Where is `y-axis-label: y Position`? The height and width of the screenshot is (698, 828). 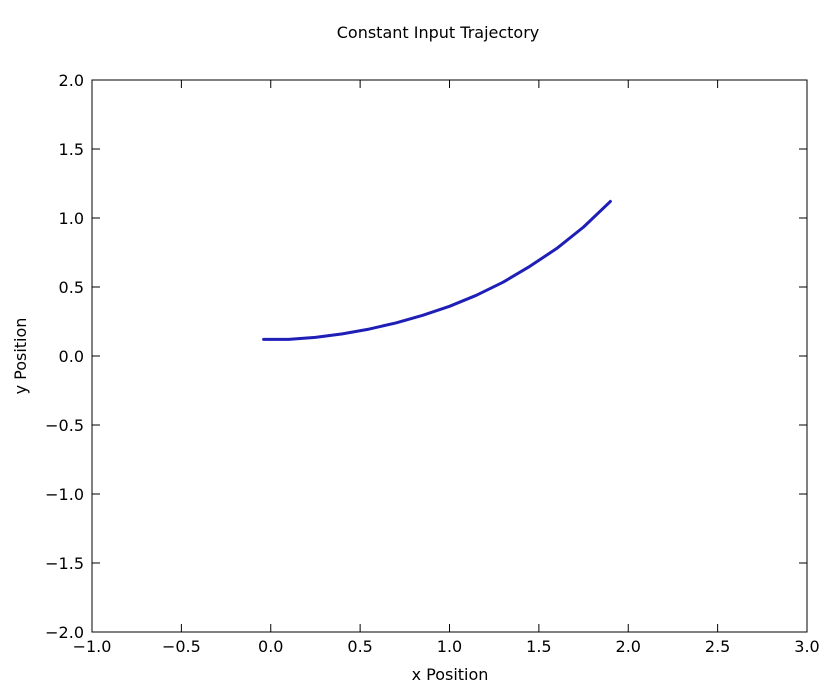 y-axis-label: y Position is located at coordinates (20, 356).